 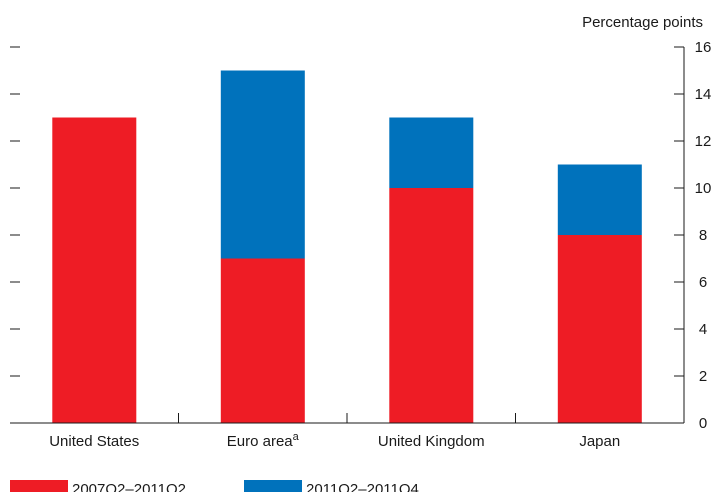 What do you see at coordinates (263, 440) in the screenshot?
I see `x-tick-label: Euro areaa` at bounding box center [263, 440].